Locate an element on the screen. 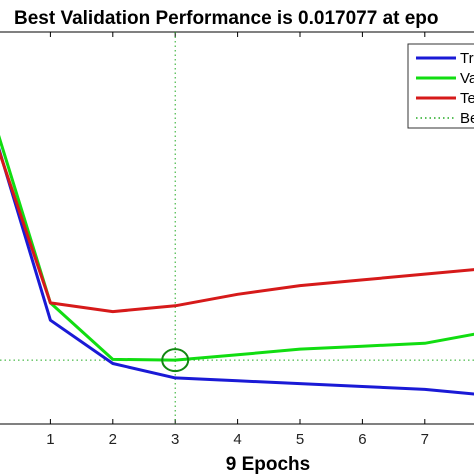  x-tick-label: 5 is located at coordinates (300, 439).